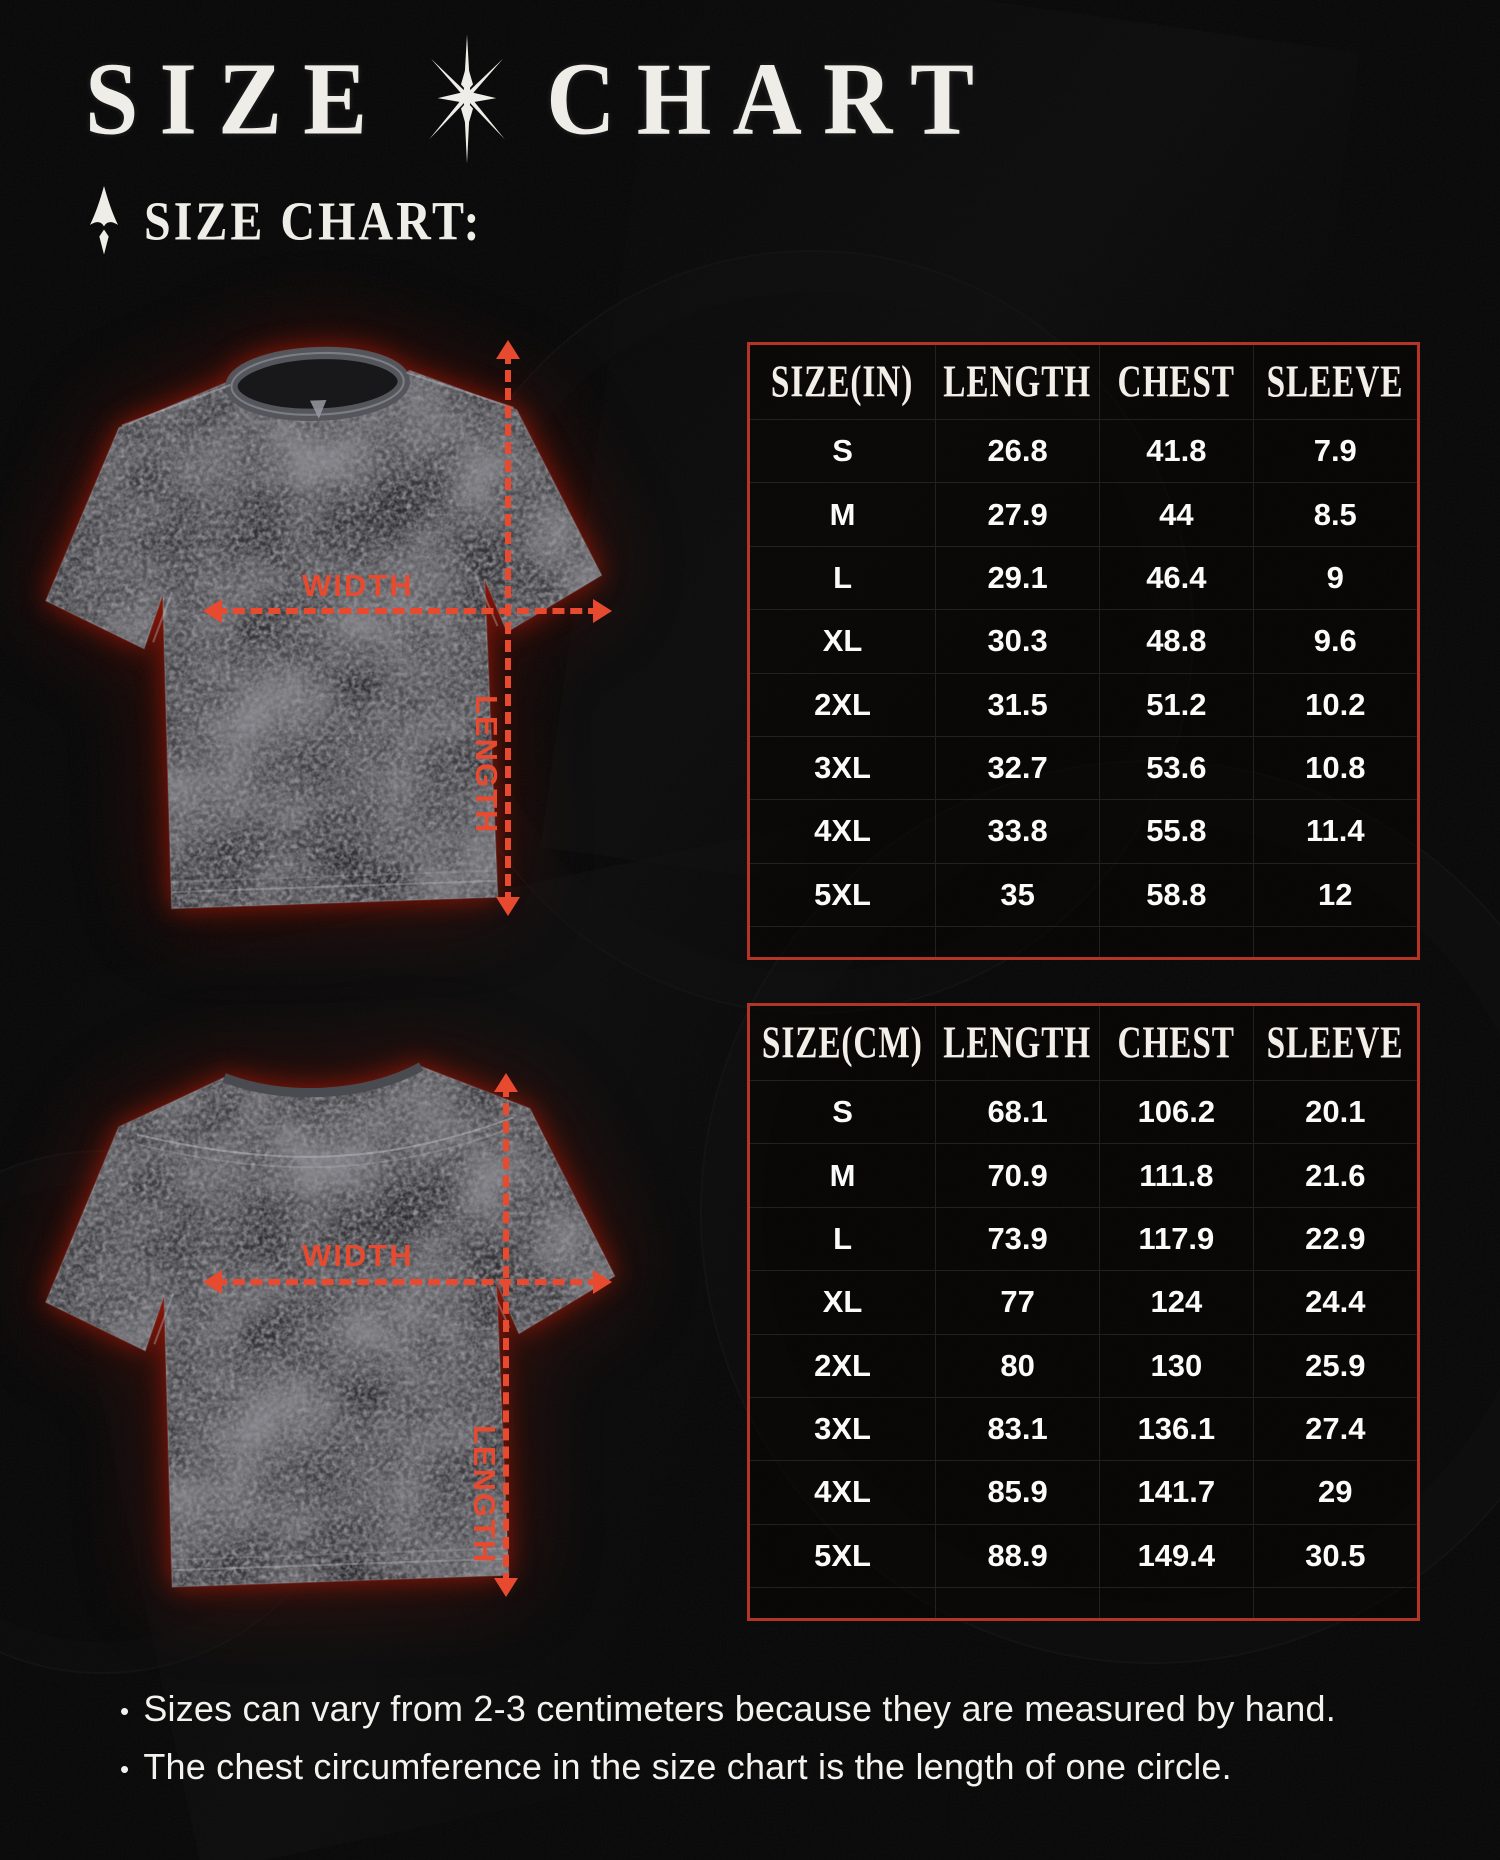 The height and width of the screenshot is (1860, 1500). I want to click on table-row: 5XL 35 58.8 12, so click(1083, 895).